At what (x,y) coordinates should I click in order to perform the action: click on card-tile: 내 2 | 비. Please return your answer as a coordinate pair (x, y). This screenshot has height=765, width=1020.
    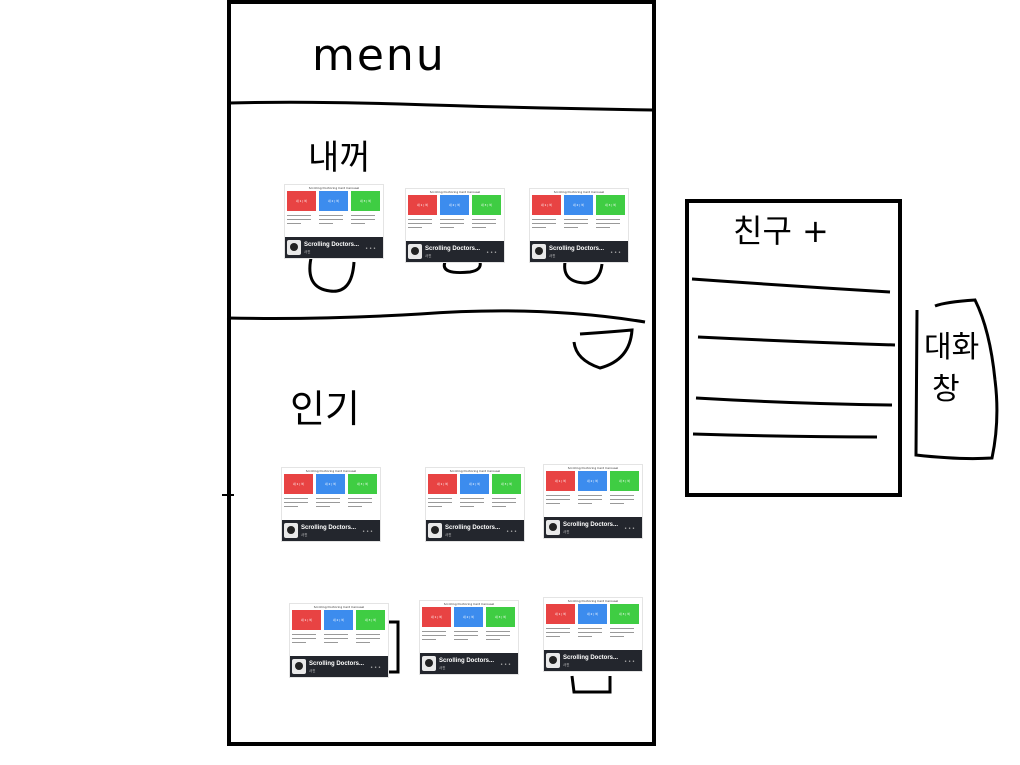
    Looking at the image, I should click on (474, 484).